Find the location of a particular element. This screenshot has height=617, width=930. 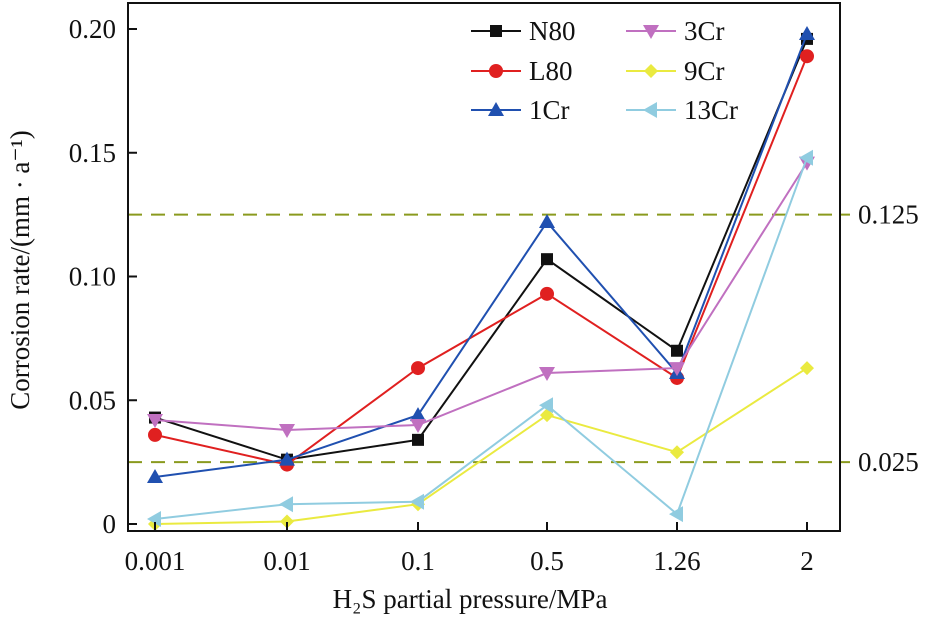

y-axis-title: Corrosion rate/(mm · a⁻¹) is located at coordinates (20, 270).